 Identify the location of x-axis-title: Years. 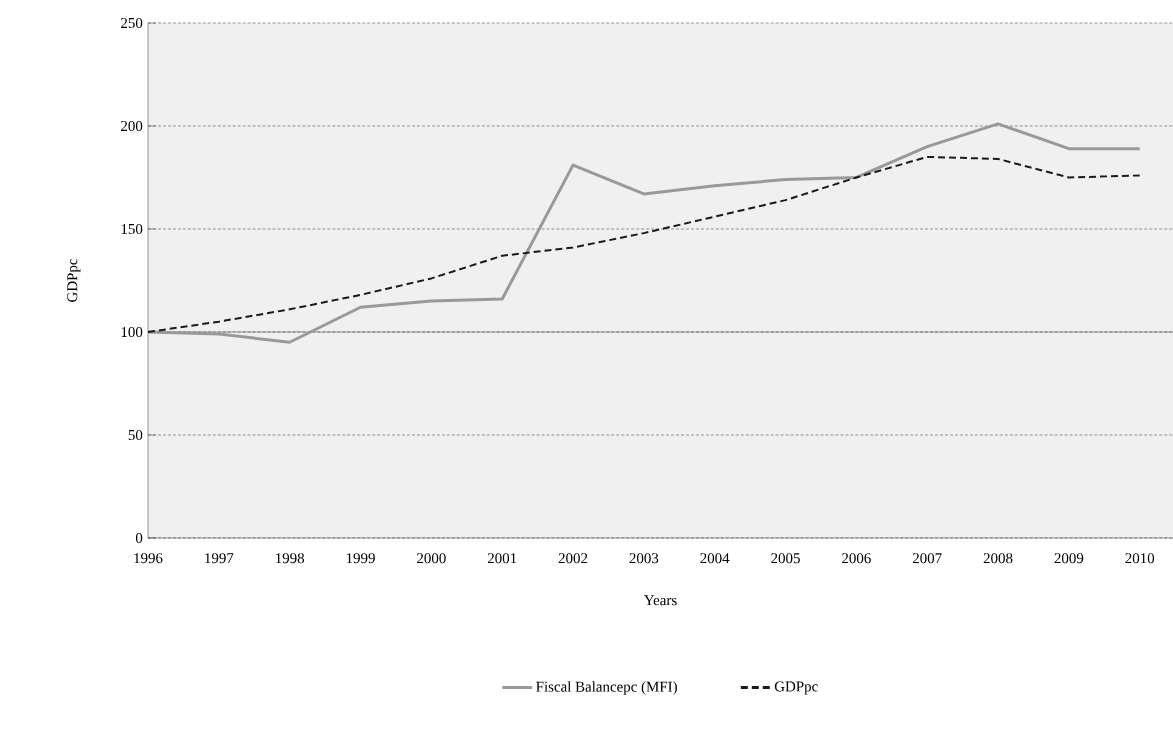
(660, 600).